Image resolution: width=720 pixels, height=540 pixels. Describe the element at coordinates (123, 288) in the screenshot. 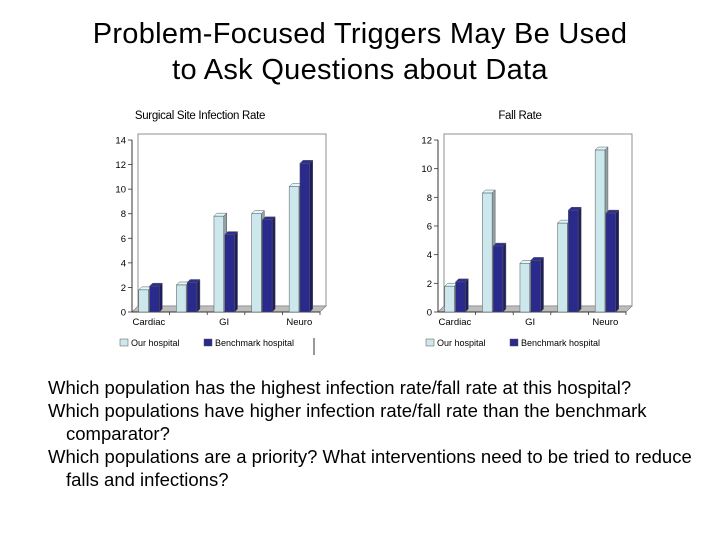

I see `chart1-ytick-label-1: 2` at that location.